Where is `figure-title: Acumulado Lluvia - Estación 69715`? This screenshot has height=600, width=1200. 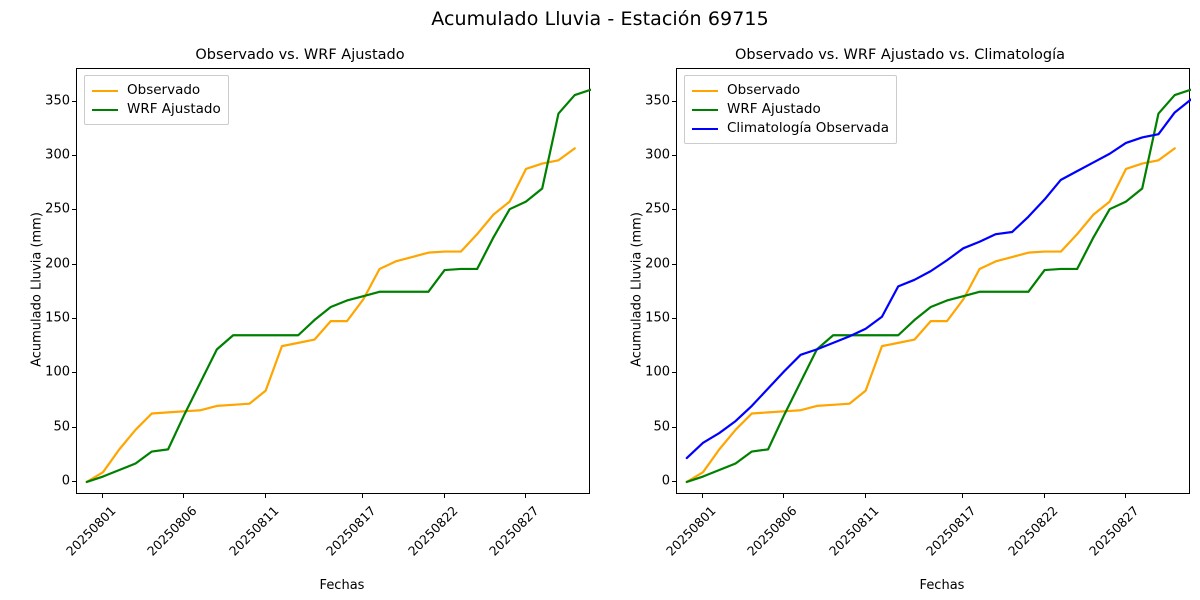
figure-title: Acumulado Lluvia - Estación 69715 is located at coordinates (600, 19).